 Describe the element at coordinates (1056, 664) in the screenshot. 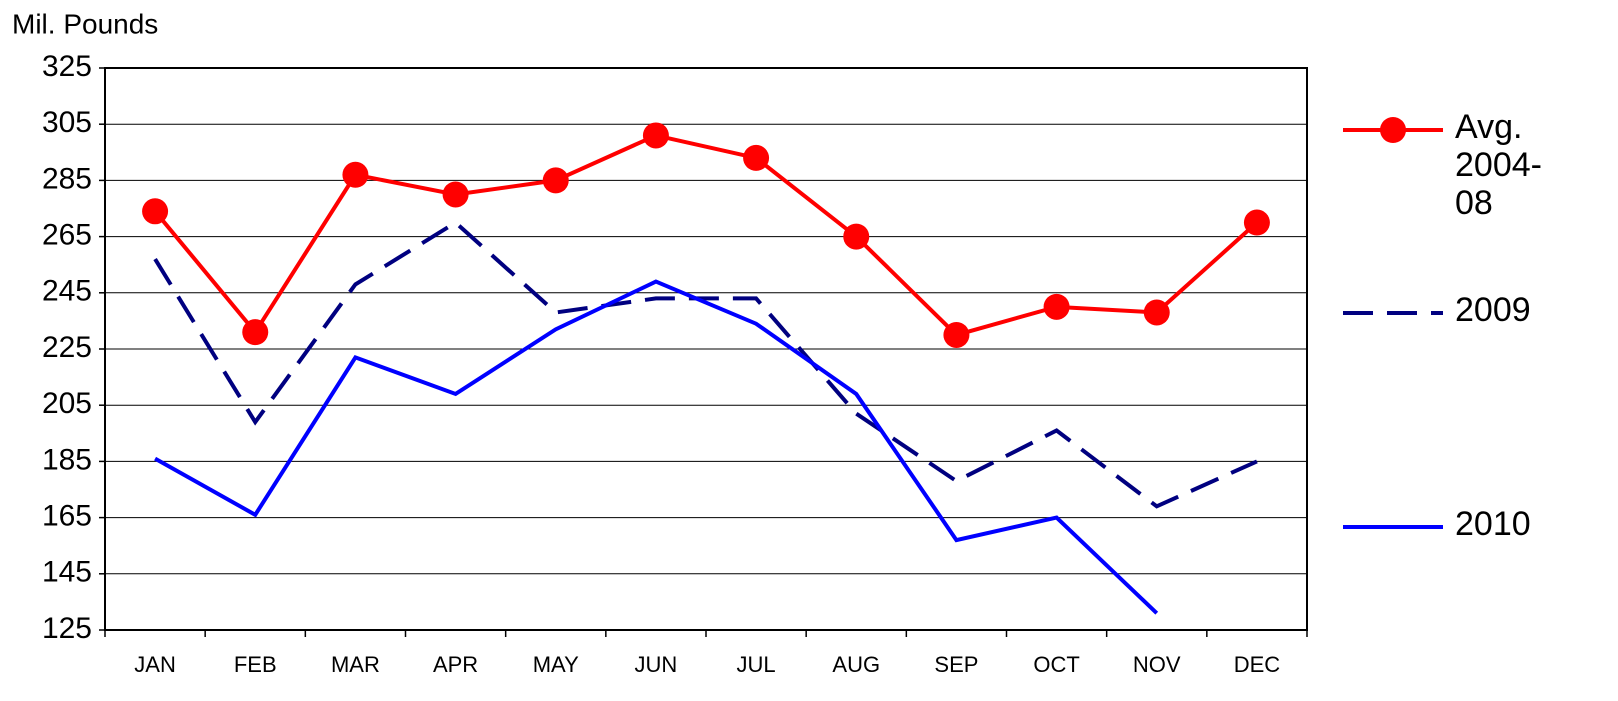

I see `x-tick-label: OCT` at that location.